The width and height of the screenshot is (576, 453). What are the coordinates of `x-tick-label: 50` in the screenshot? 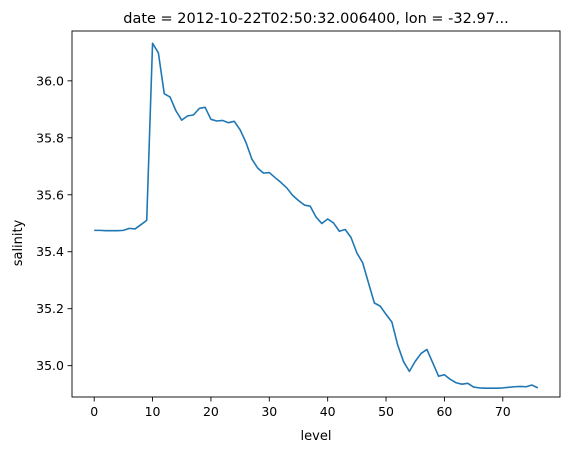 It's located at (386, 411).